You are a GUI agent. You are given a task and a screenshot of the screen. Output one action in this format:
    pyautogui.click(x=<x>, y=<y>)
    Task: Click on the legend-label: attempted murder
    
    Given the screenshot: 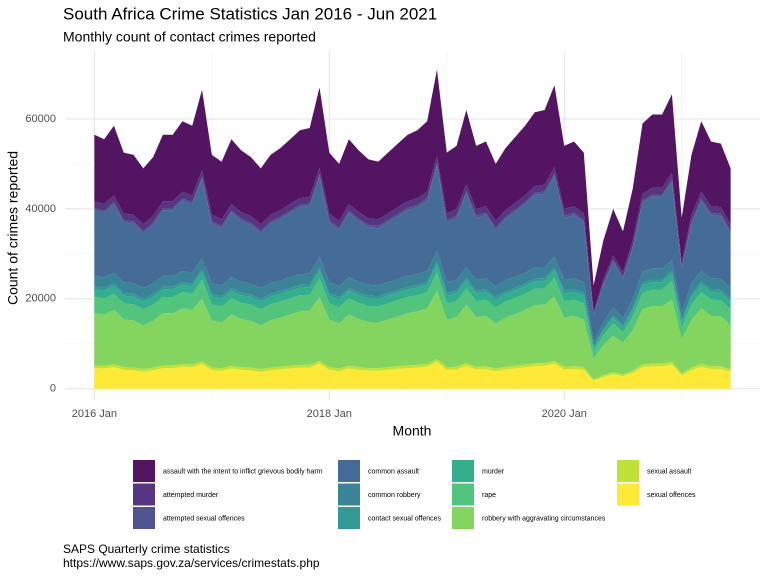 What is the action you would take?
    pyautogui.click(x=191, y=495)
    